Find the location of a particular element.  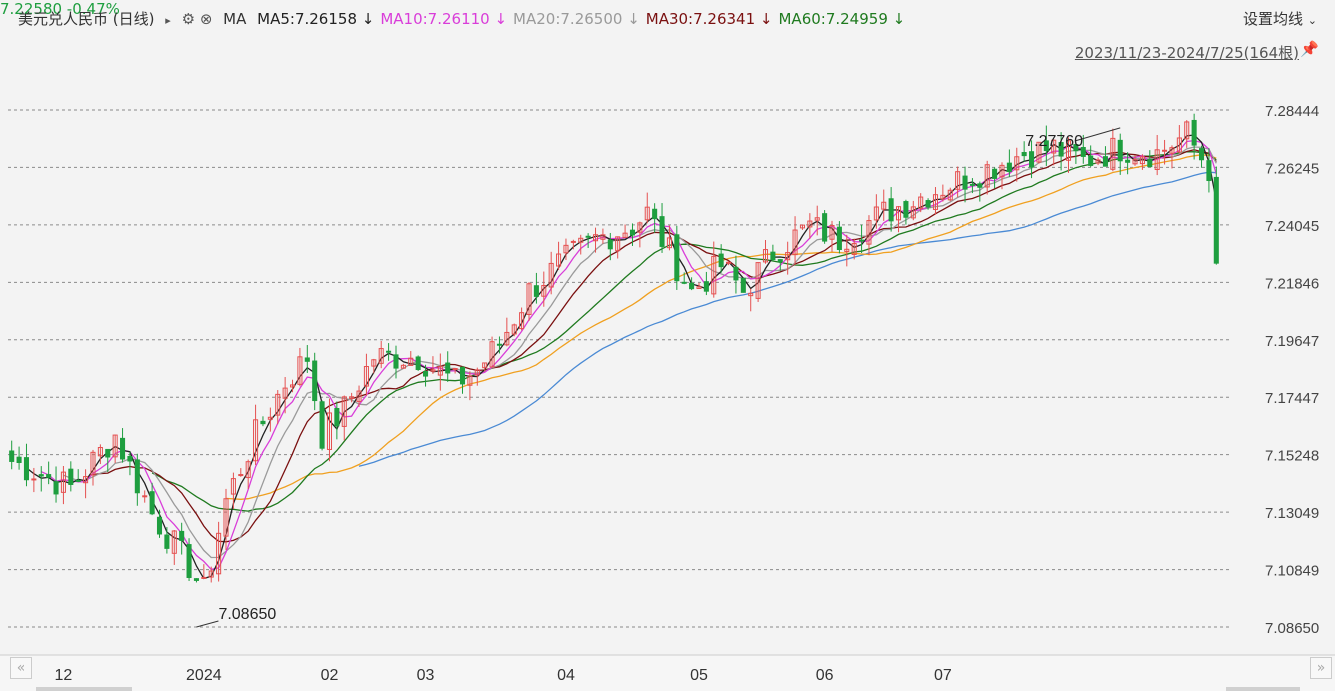

y-tick-label: 7.10849 is located at coordinates (1292, 571).